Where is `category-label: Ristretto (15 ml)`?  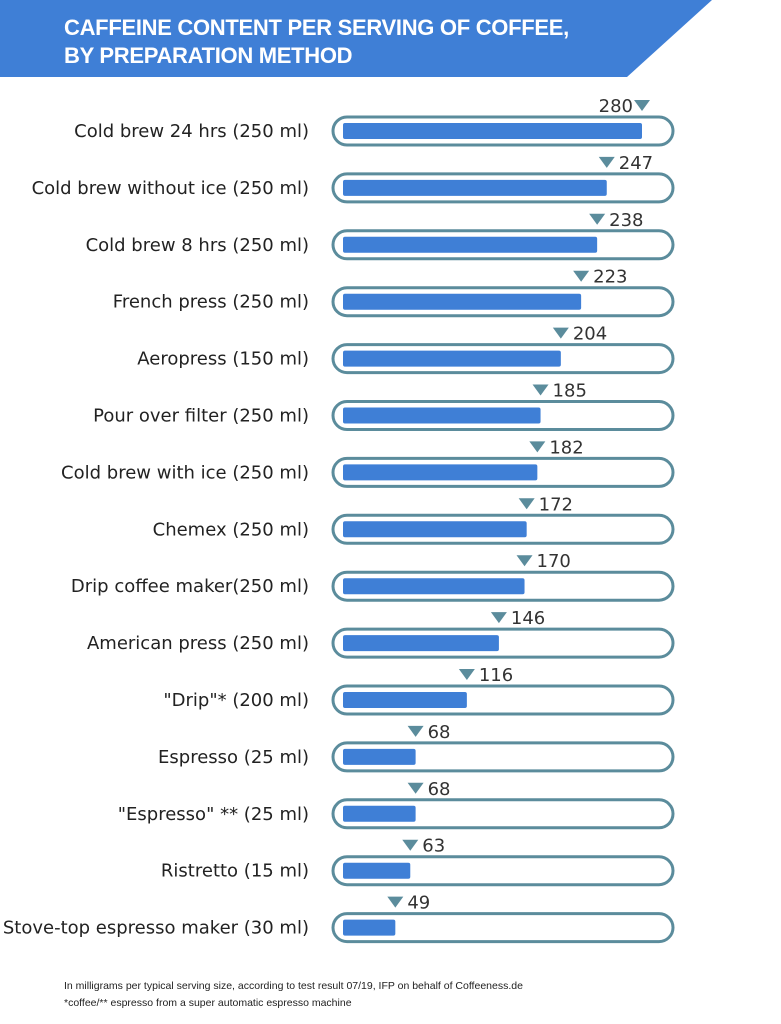 category-label: Ristretto (15 ml) is located at coordinates (235, 871).